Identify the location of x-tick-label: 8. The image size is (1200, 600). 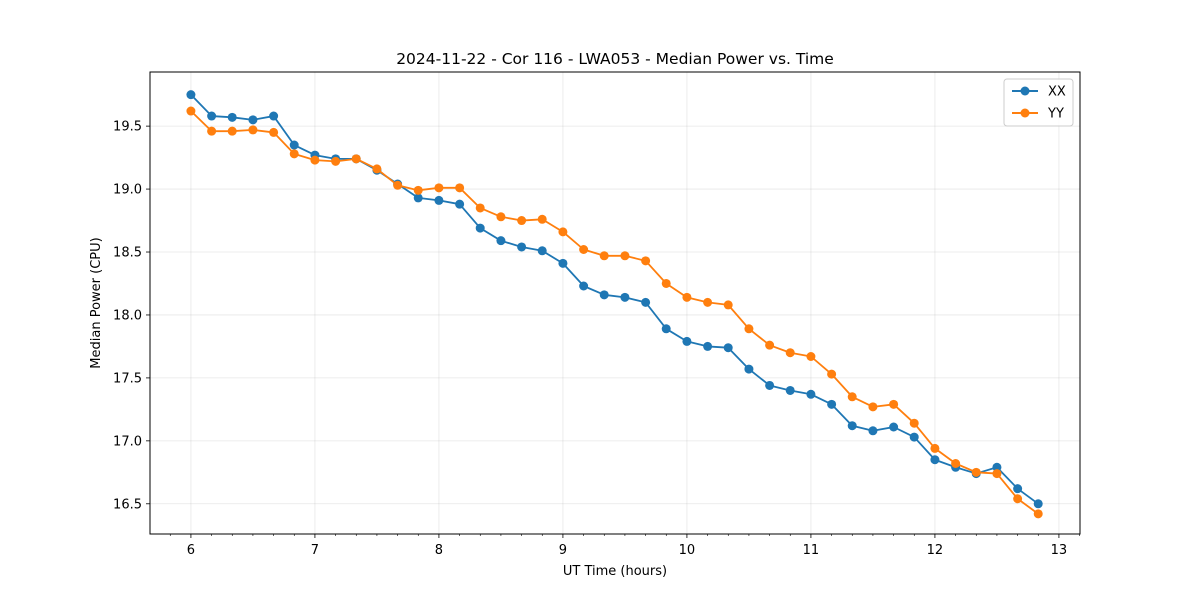
(439, 550).